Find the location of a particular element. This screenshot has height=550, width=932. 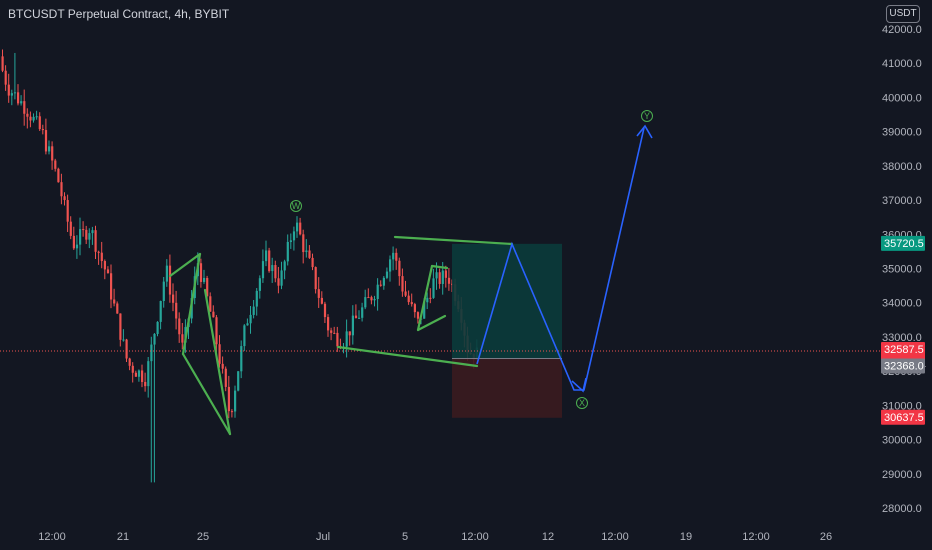

y-tick-label: 31000.0 is located at coordinates (902, 406).